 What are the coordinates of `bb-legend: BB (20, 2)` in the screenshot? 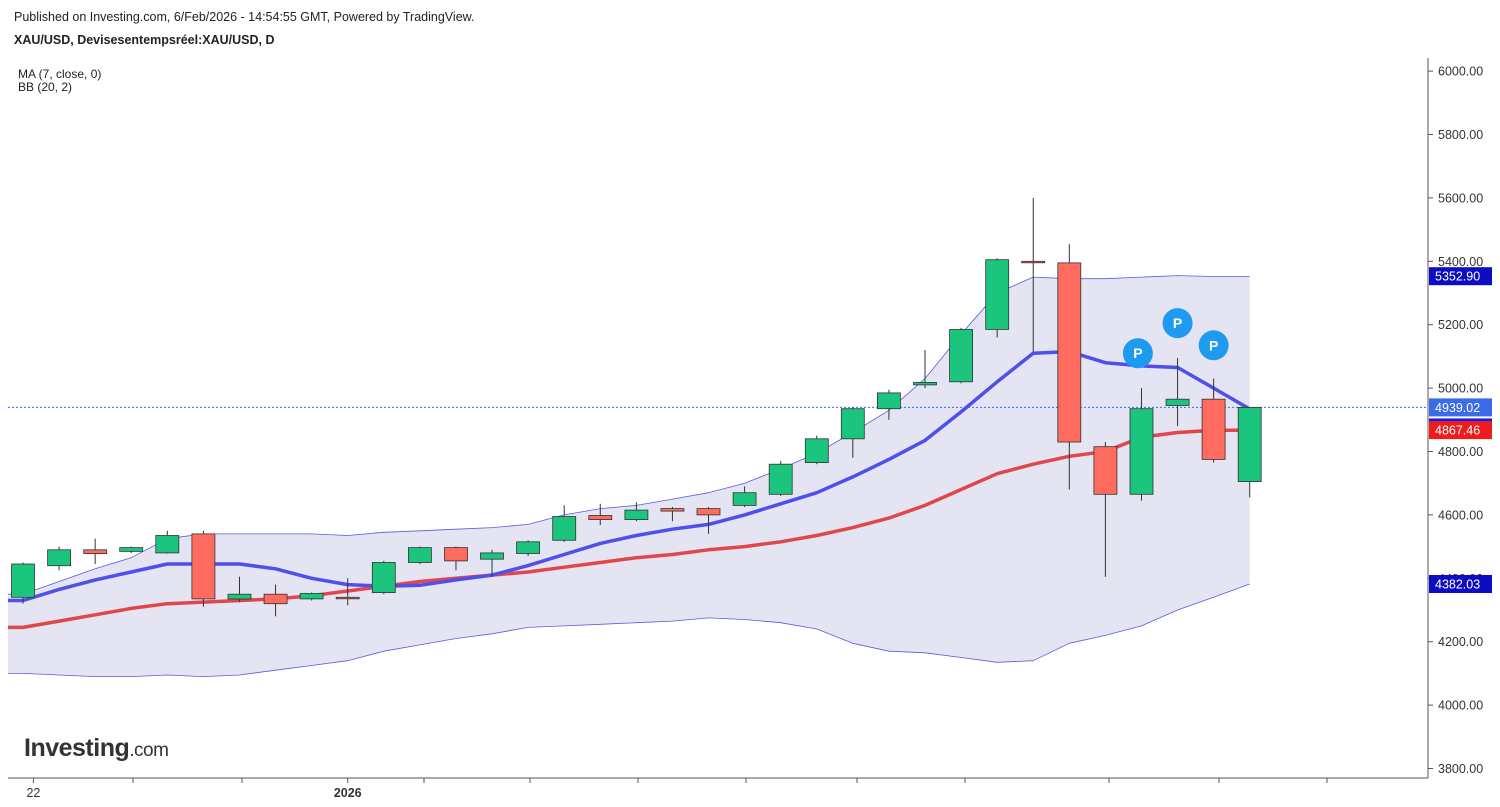 It's located at (45, 87).